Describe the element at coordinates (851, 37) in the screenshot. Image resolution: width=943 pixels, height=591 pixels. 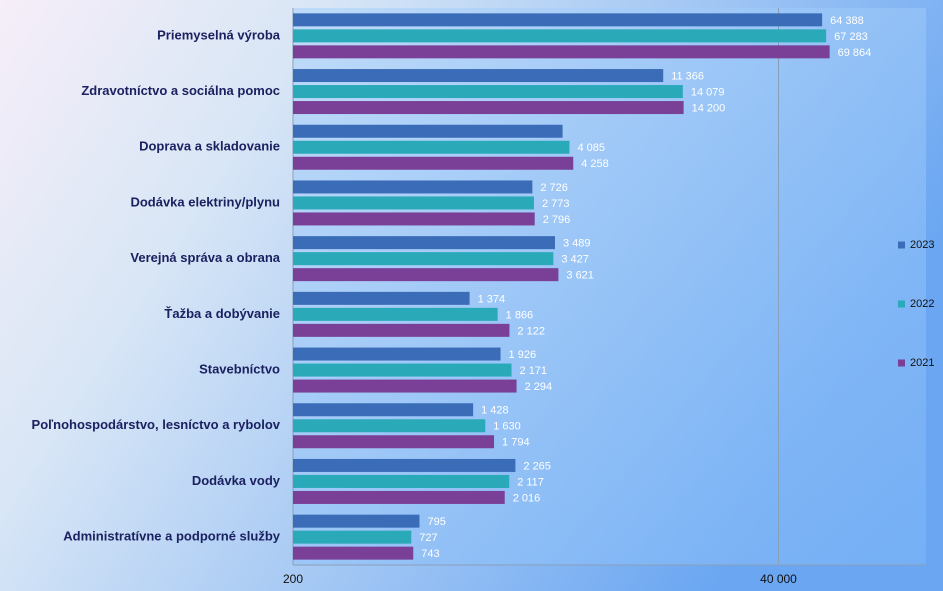
I see `data-label: 67 283` at that location.